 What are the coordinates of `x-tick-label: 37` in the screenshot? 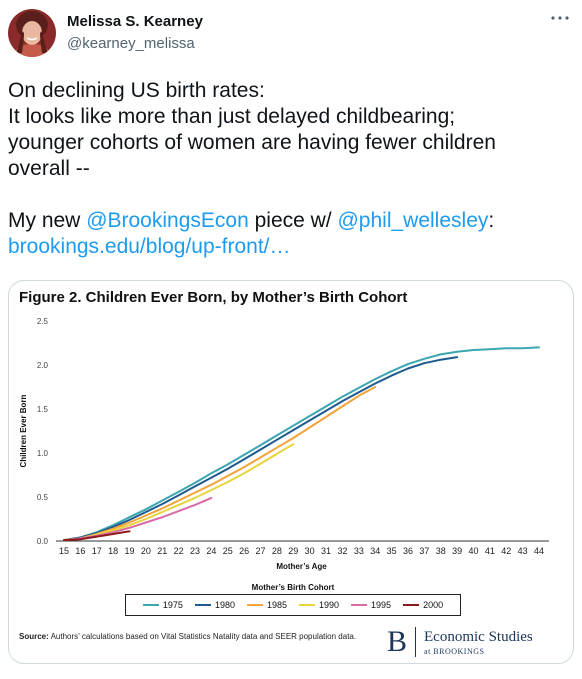 It's located at (424, 551).